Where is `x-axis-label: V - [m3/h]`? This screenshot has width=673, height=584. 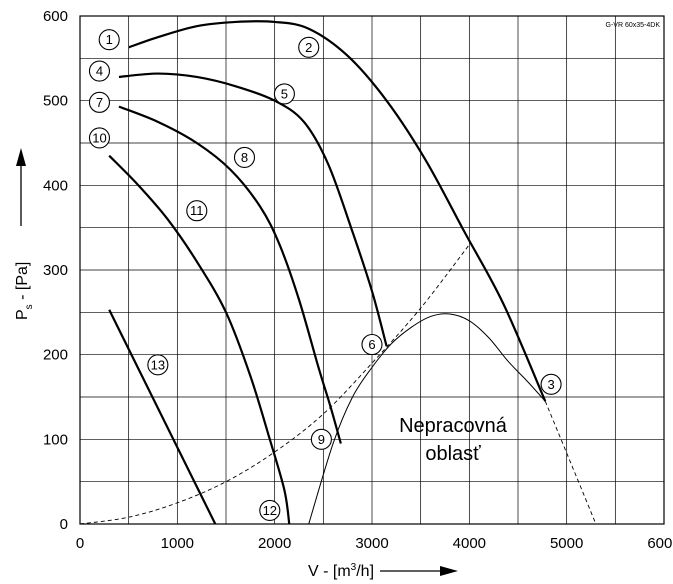
x-axis-label: V - [m3/h] is located at coordinates (341, 571).